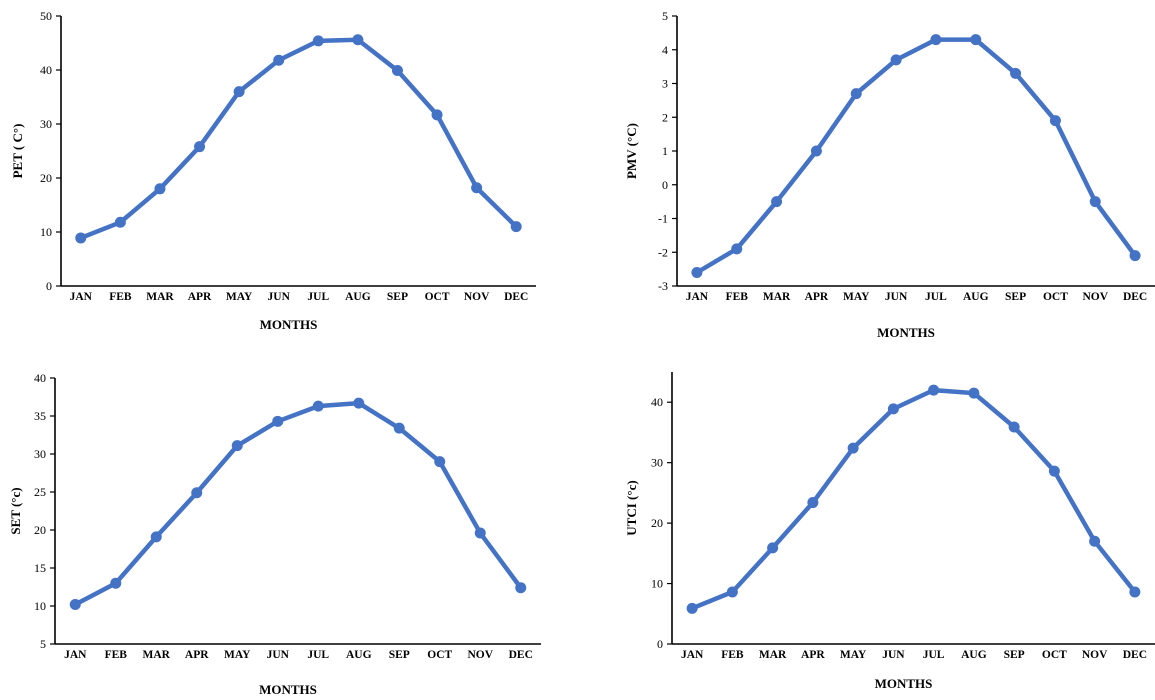  I want to click on y-tick-label: 2, so click(665, 117).